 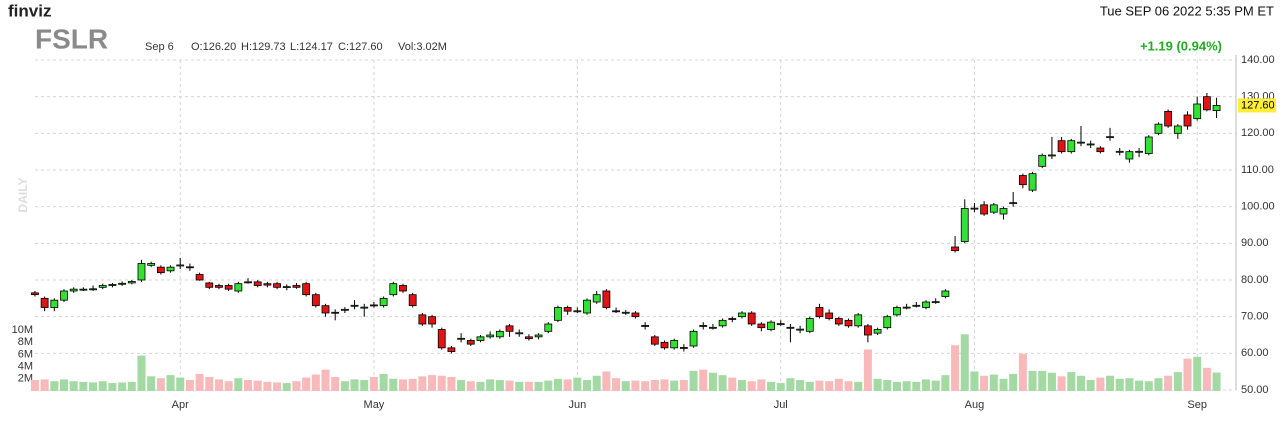 What do you see at coordinates (1255, 353) in the screenshot?
I see `y-tick-label: 60.00` at bounding box center [1255, 353].